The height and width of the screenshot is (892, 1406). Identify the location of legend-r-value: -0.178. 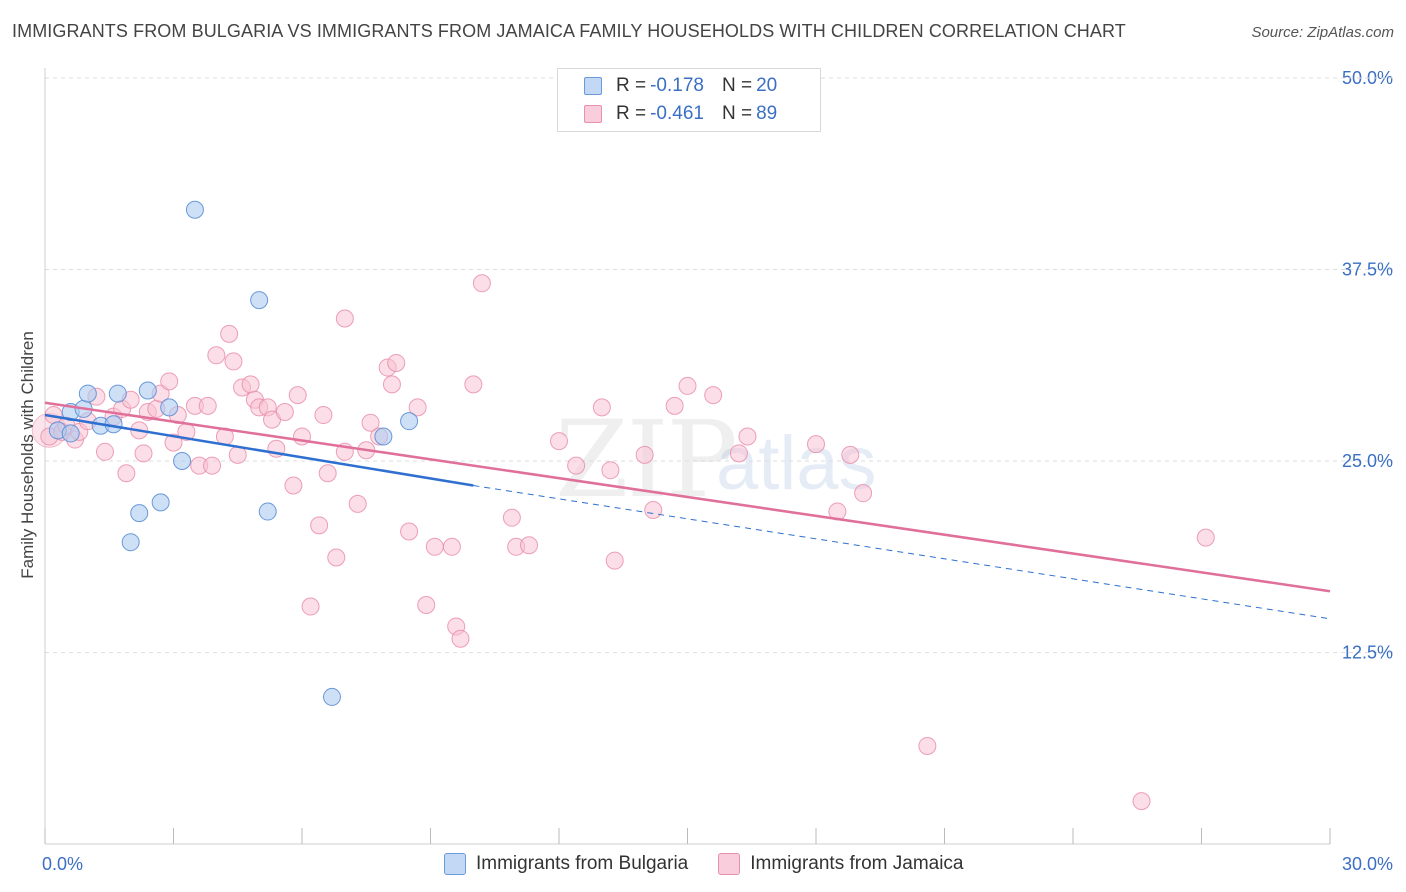
(677, 85).